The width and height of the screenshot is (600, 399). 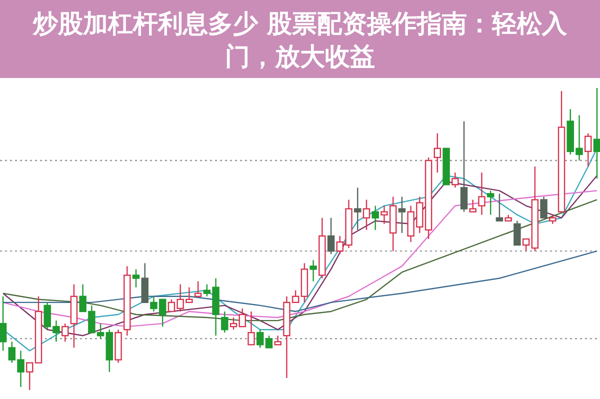 I want to click on chart-title: 炒股加杠杆利息多少 股票配资操作指南：轻松入门，放大收益, so click(x=300, y=40).